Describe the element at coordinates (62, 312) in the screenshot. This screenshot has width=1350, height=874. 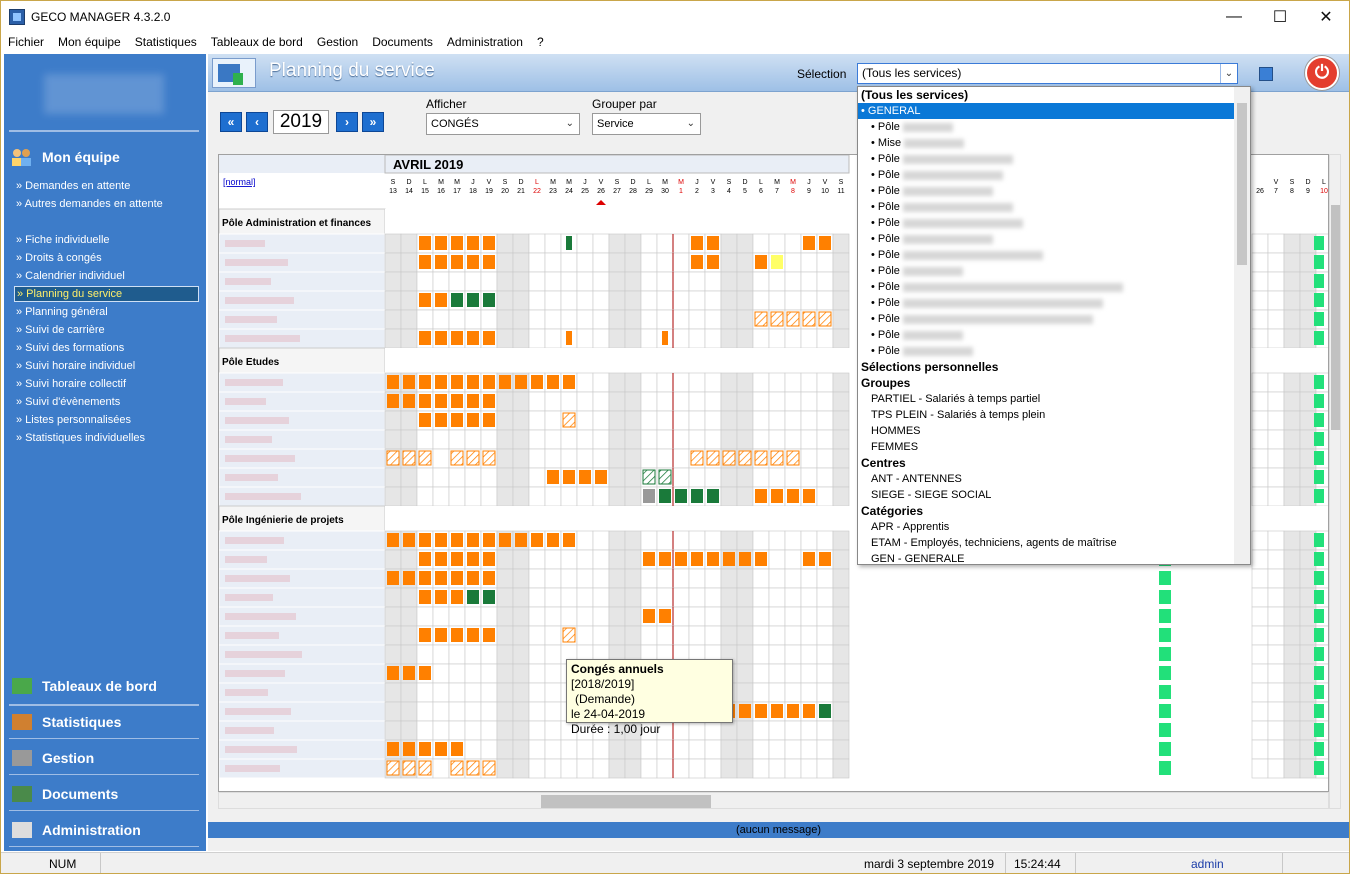
I see `sidebar-item: » Planning général` at that location.